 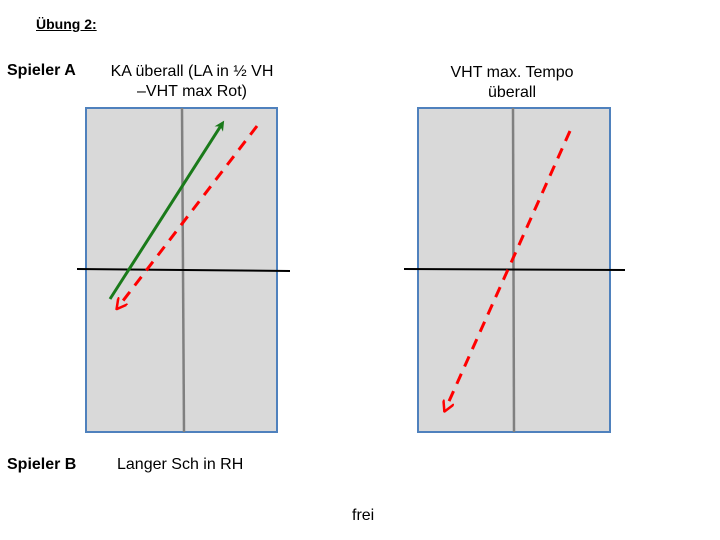 I want to click on green-arrow, so click(x=166, y=210).